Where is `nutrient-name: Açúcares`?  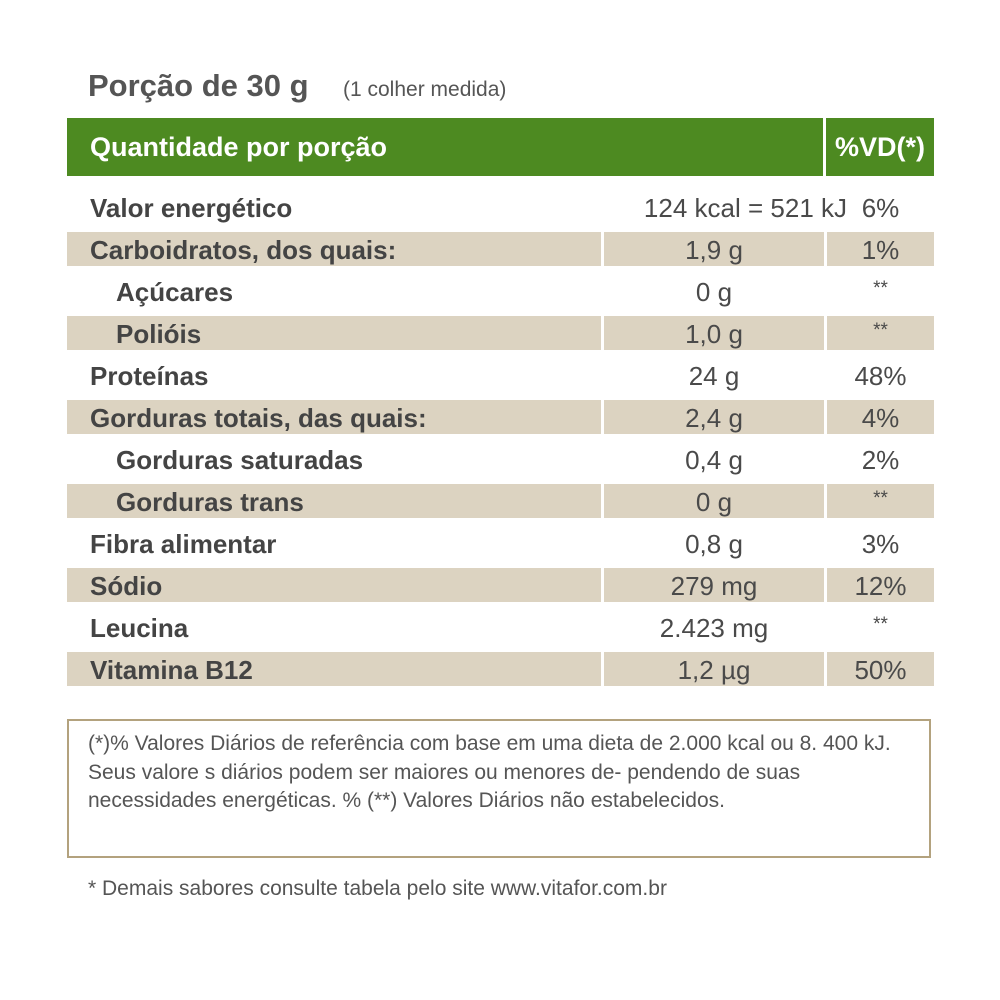
nutrient-name: Açúcares is located at coordinates (175, 292).